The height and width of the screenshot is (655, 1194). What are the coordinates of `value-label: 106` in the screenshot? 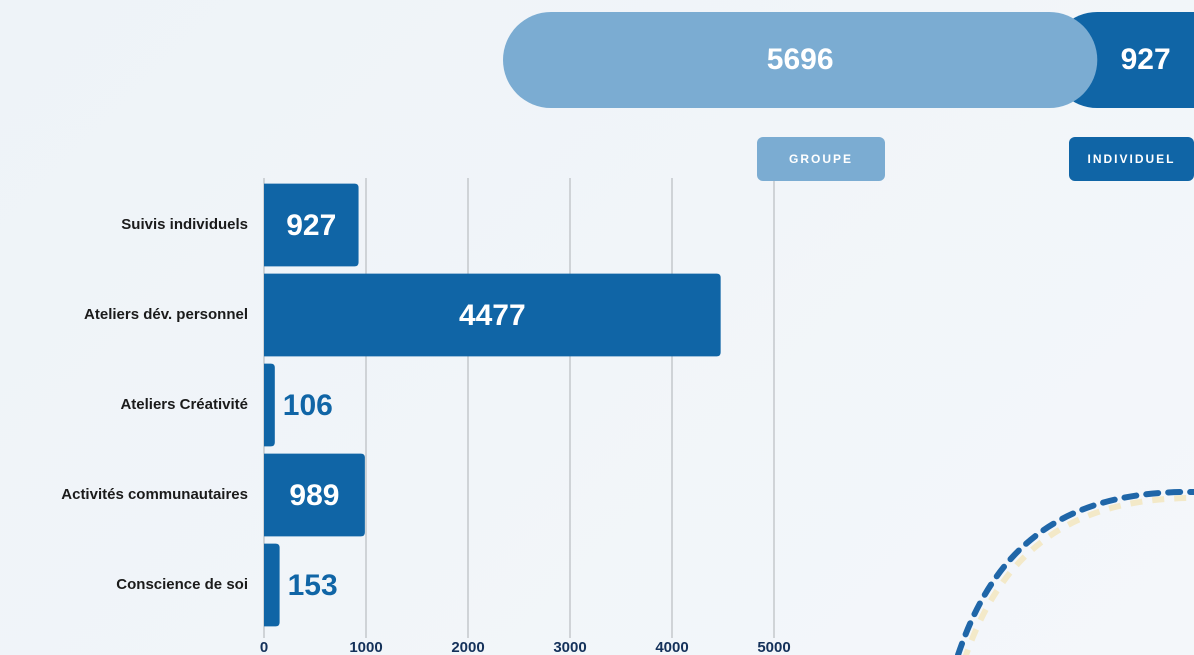 It's located at (308, 405).